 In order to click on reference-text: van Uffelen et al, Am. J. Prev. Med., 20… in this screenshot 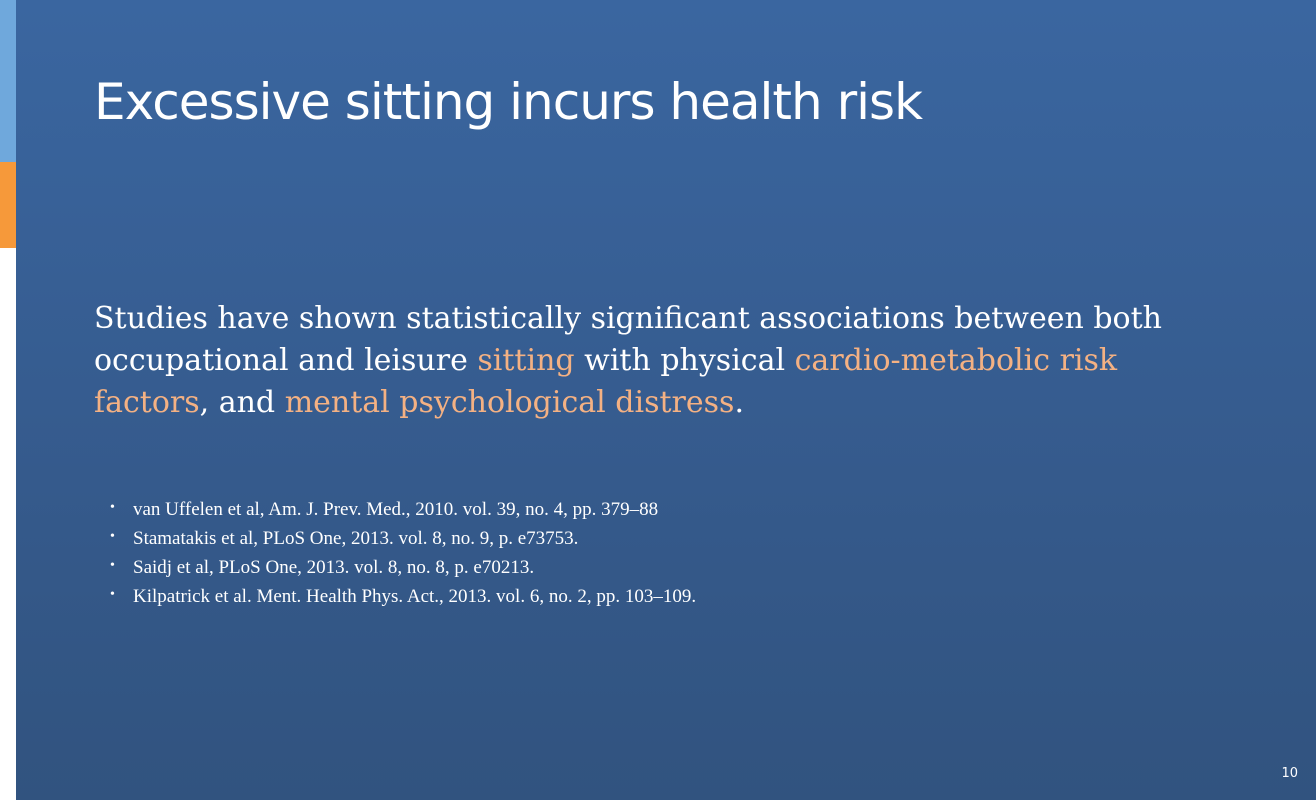, I will do `click(396, 509)`.